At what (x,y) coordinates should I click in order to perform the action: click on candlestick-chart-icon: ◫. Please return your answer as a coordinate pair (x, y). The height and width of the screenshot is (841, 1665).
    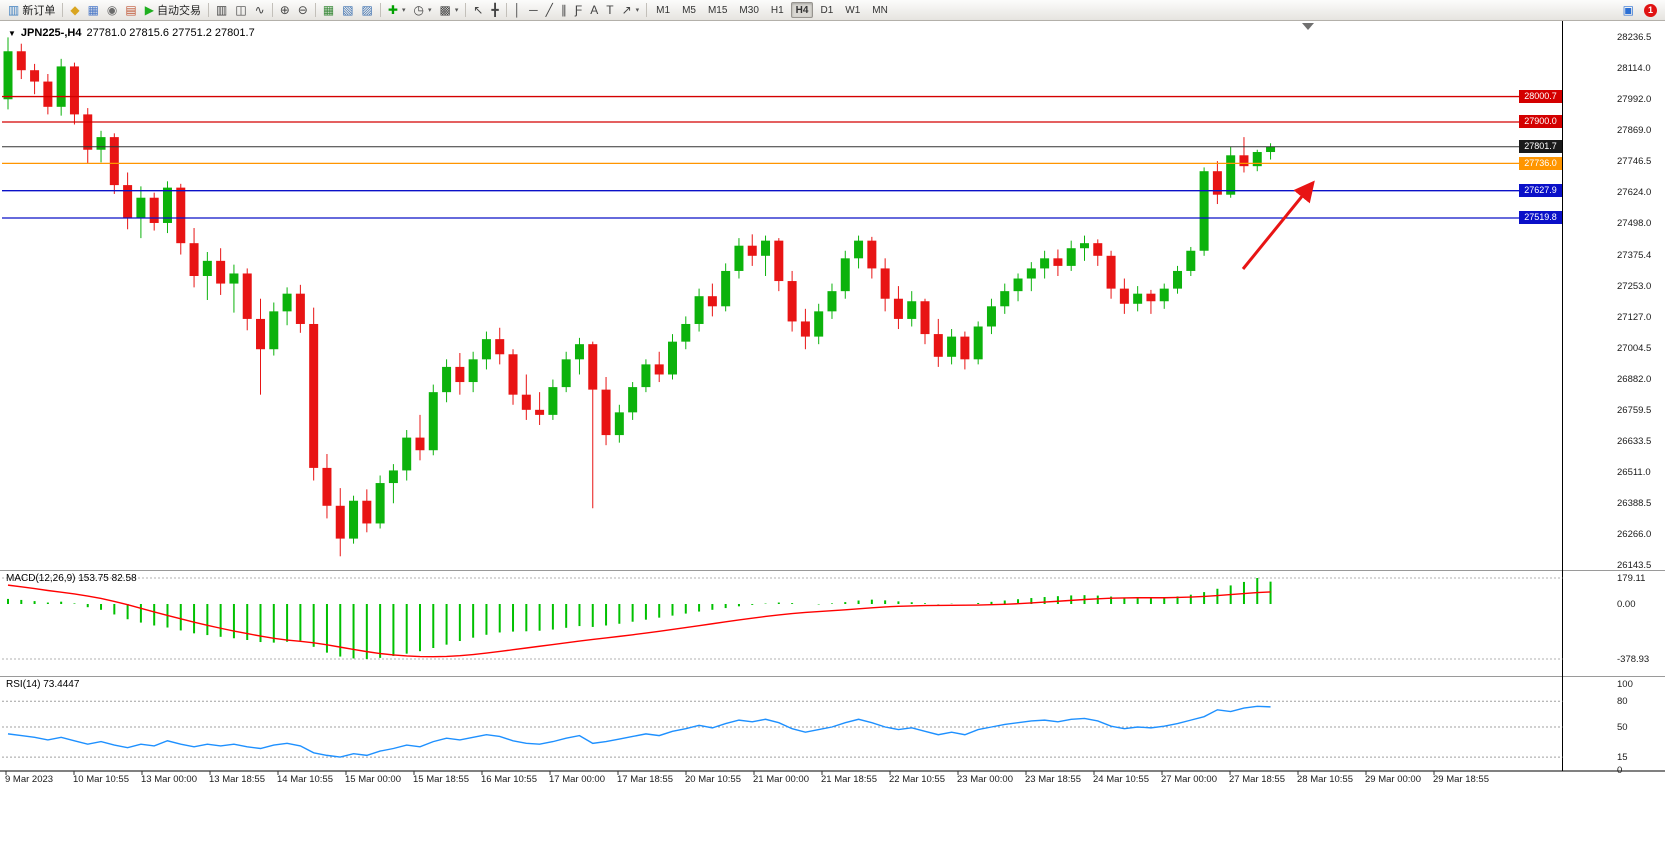
    Looking at the image, I should click on (240, 10).